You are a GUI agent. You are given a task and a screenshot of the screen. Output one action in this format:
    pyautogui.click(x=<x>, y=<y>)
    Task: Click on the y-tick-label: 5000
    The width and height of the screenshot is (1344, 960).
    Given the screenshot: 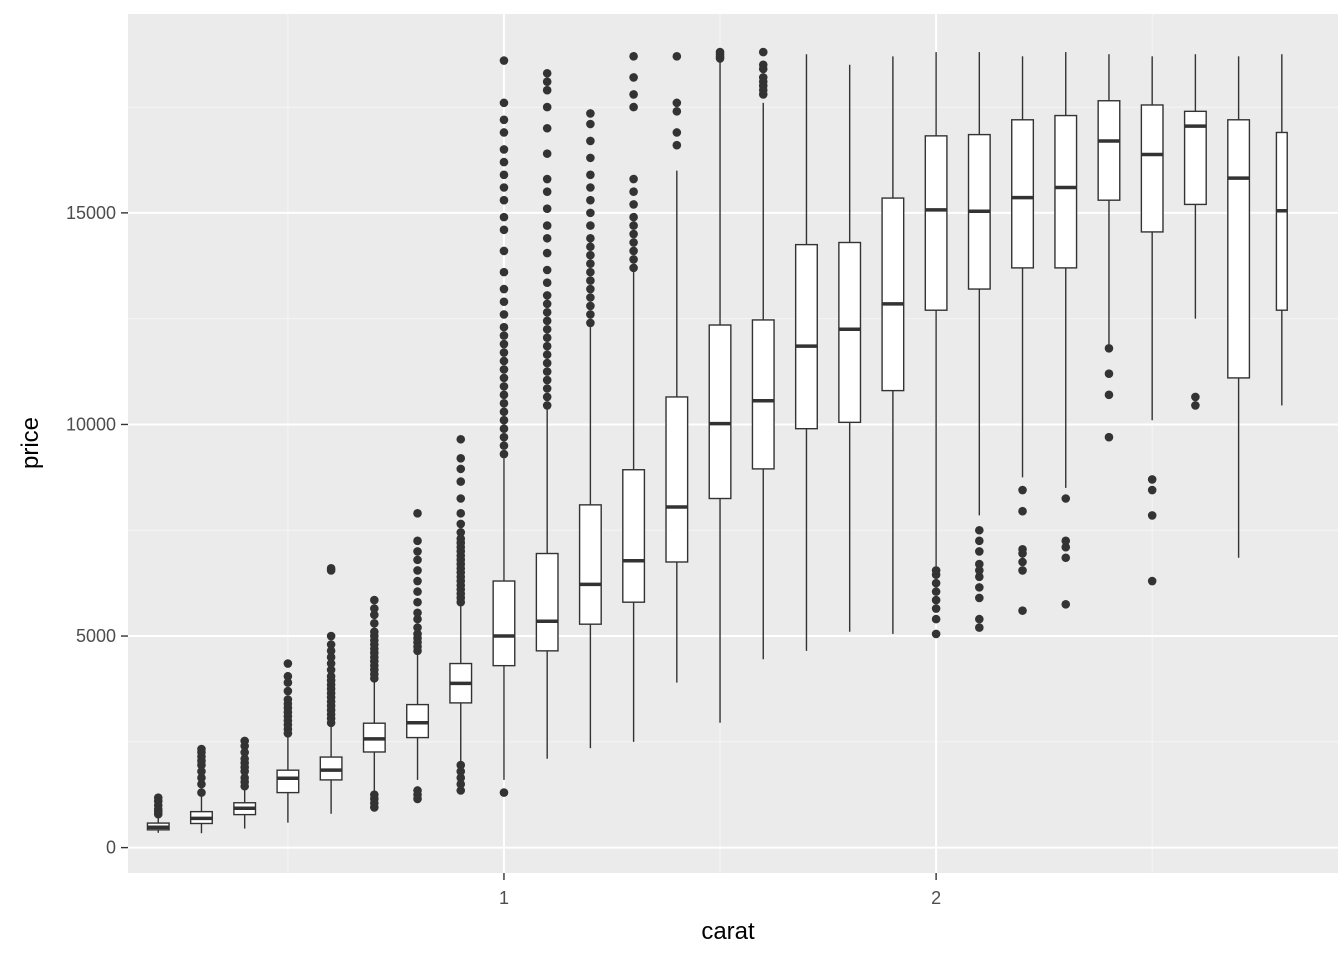 What is the action you would take?
    pyautogui.click(x=96, y=636)
    